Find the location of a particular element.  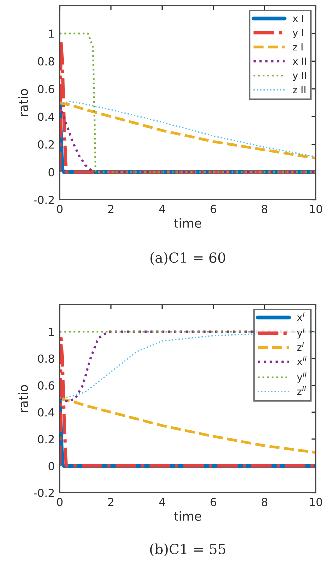

legend-label: z$^{II}$ is located at coordinates (301, 391).